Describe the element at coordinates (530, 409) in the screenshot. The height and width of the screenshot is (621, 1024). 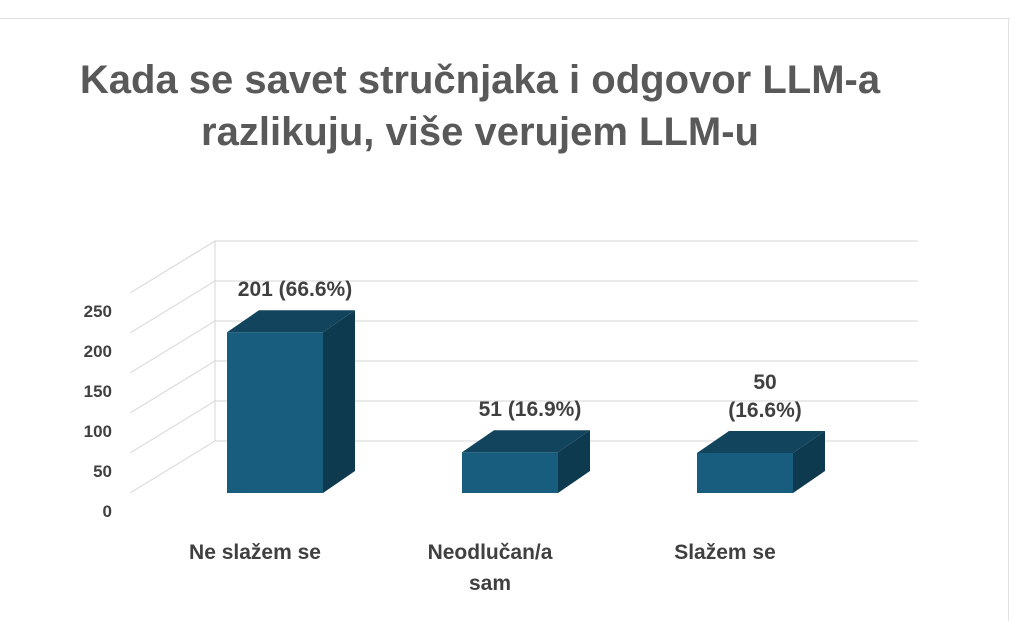
I see `data-label: 51 (16.9%)` at that location.